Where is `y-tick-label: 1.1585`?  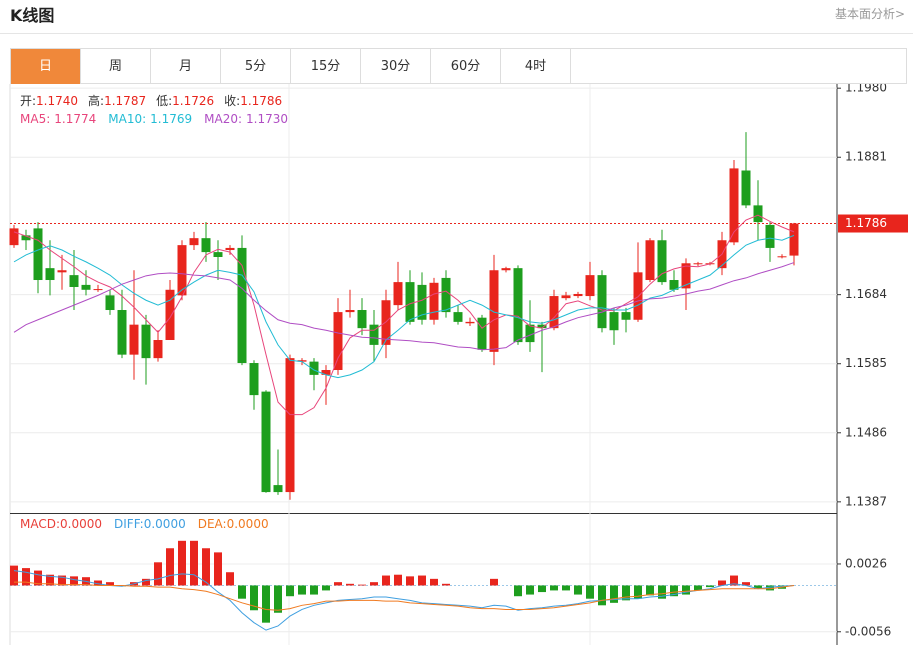
y-tick-label: 1.1585 is located at coordinates (866, 363).